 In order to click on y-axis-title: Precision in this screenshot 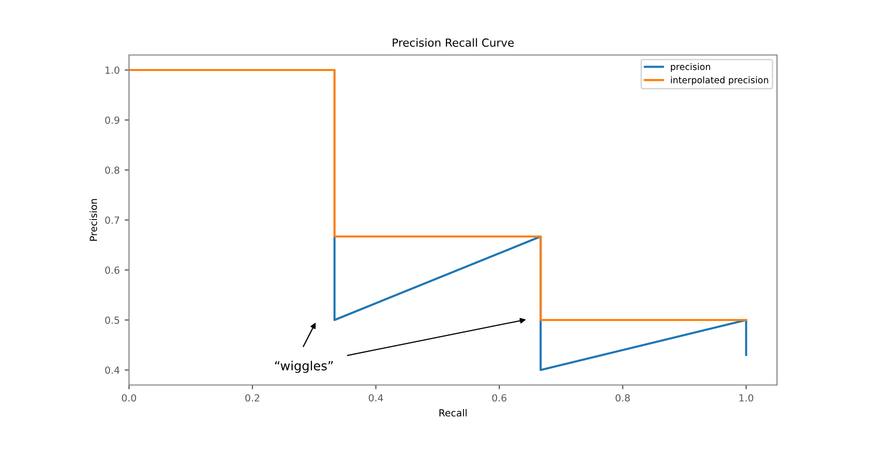, I will do `click(94, 220)`.